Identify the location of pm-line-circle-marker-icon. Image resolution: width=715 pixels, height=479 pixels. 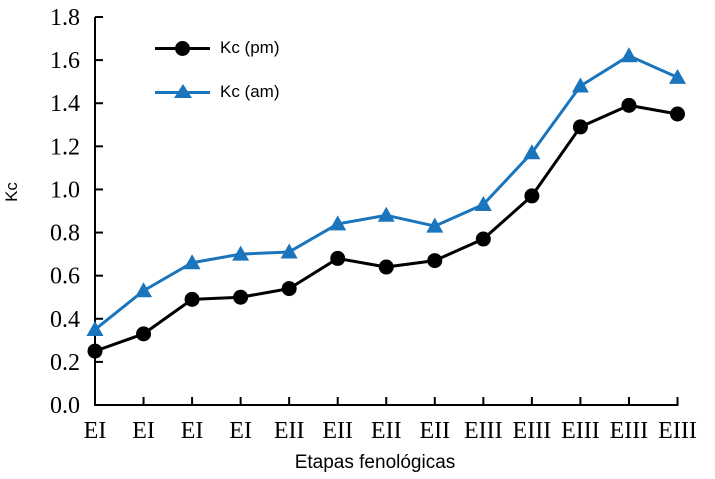
(182, 48).